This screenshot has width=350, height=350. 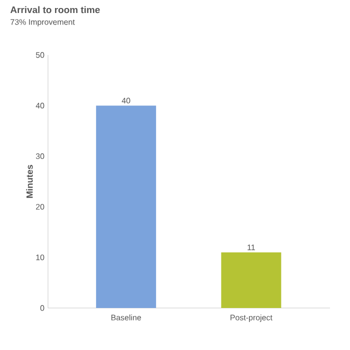 I want to click on y-axis-title: Minutes, so click(x=29, y=181).